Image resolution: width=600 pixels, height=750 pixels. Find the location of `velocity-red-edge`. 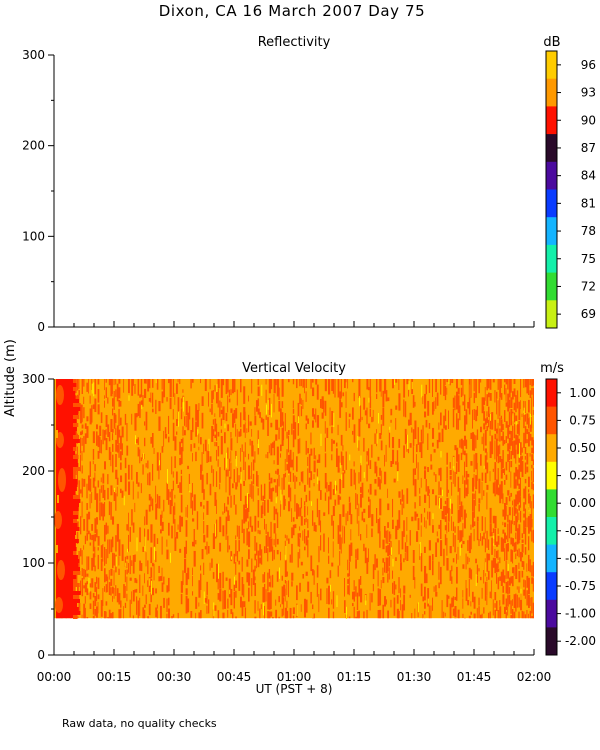

velocity-red-edge is located at coordinates (76, 425).